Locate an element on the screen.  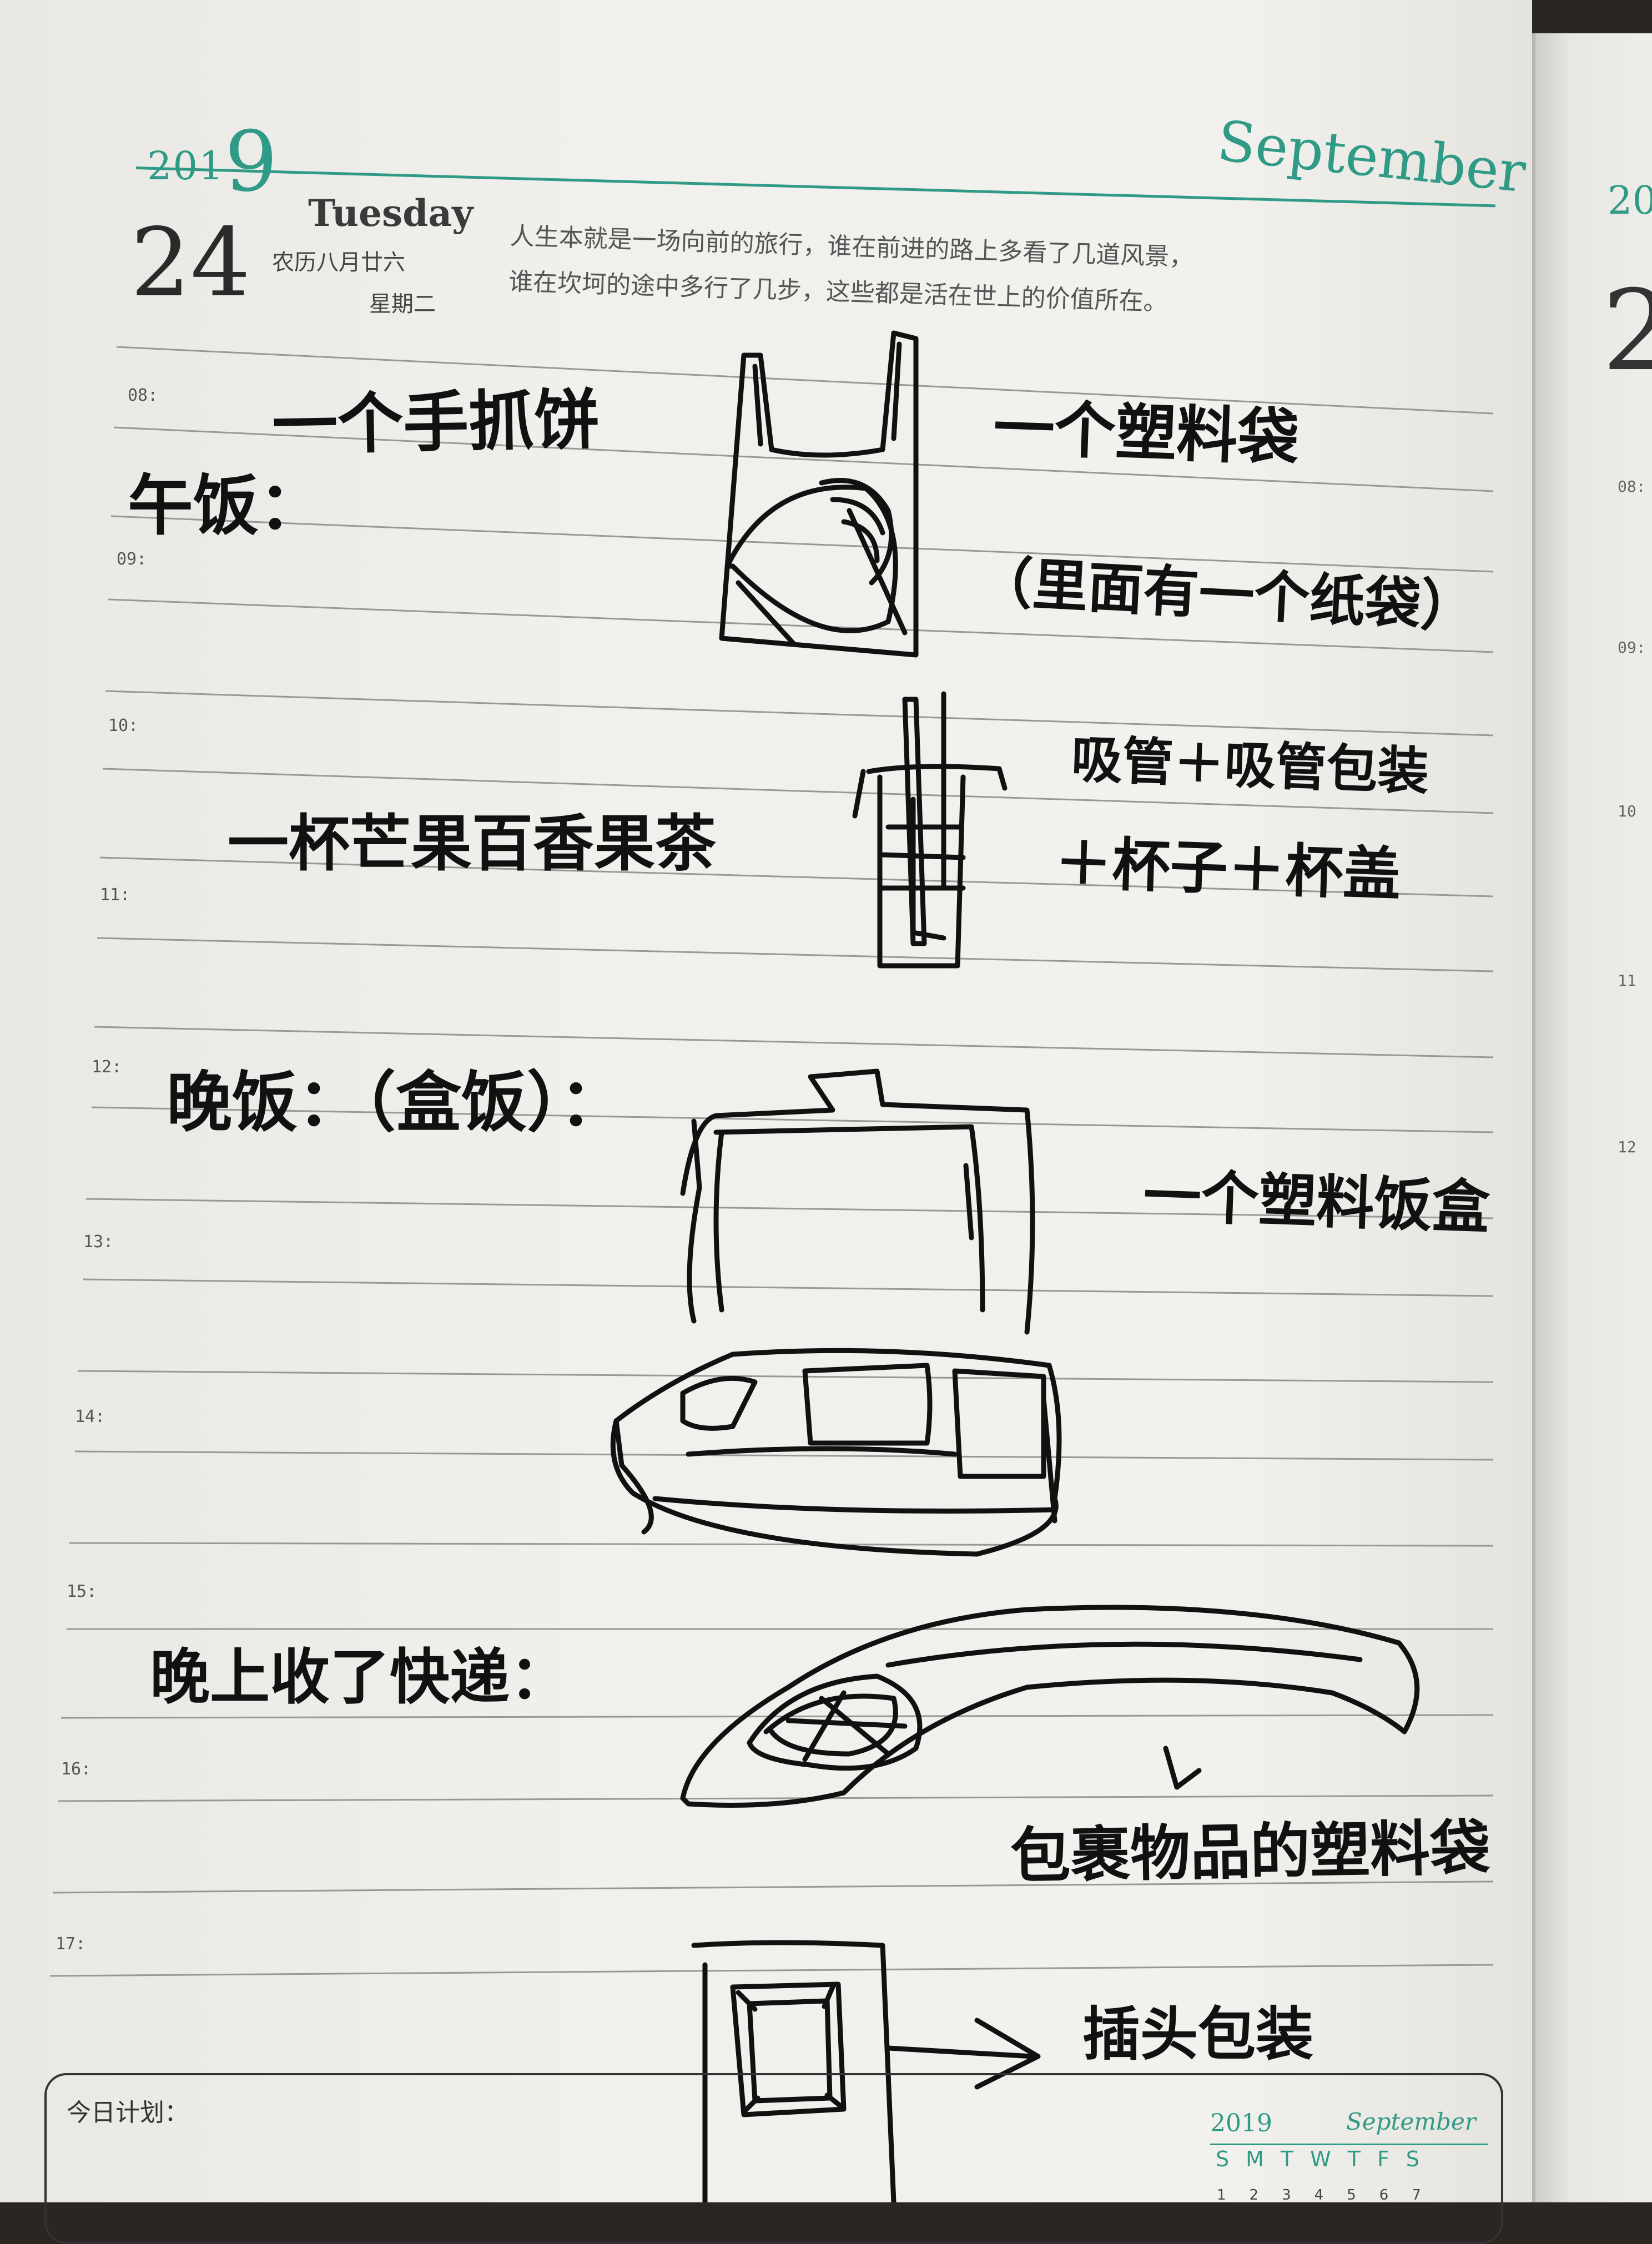
calendar-date: 3 is located at coordinates (1286, 2195).